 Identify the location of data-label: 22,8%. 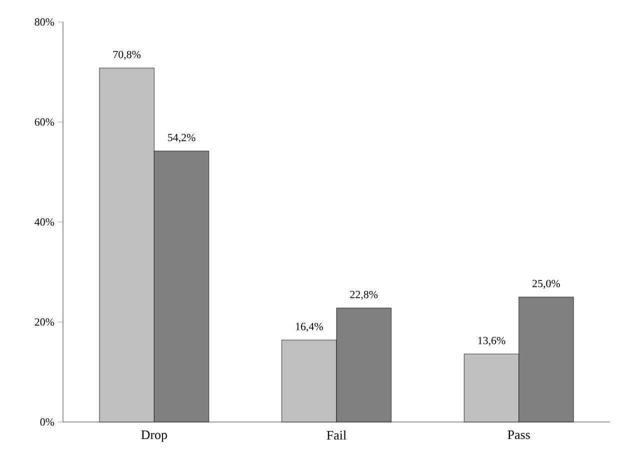
(364, 295).